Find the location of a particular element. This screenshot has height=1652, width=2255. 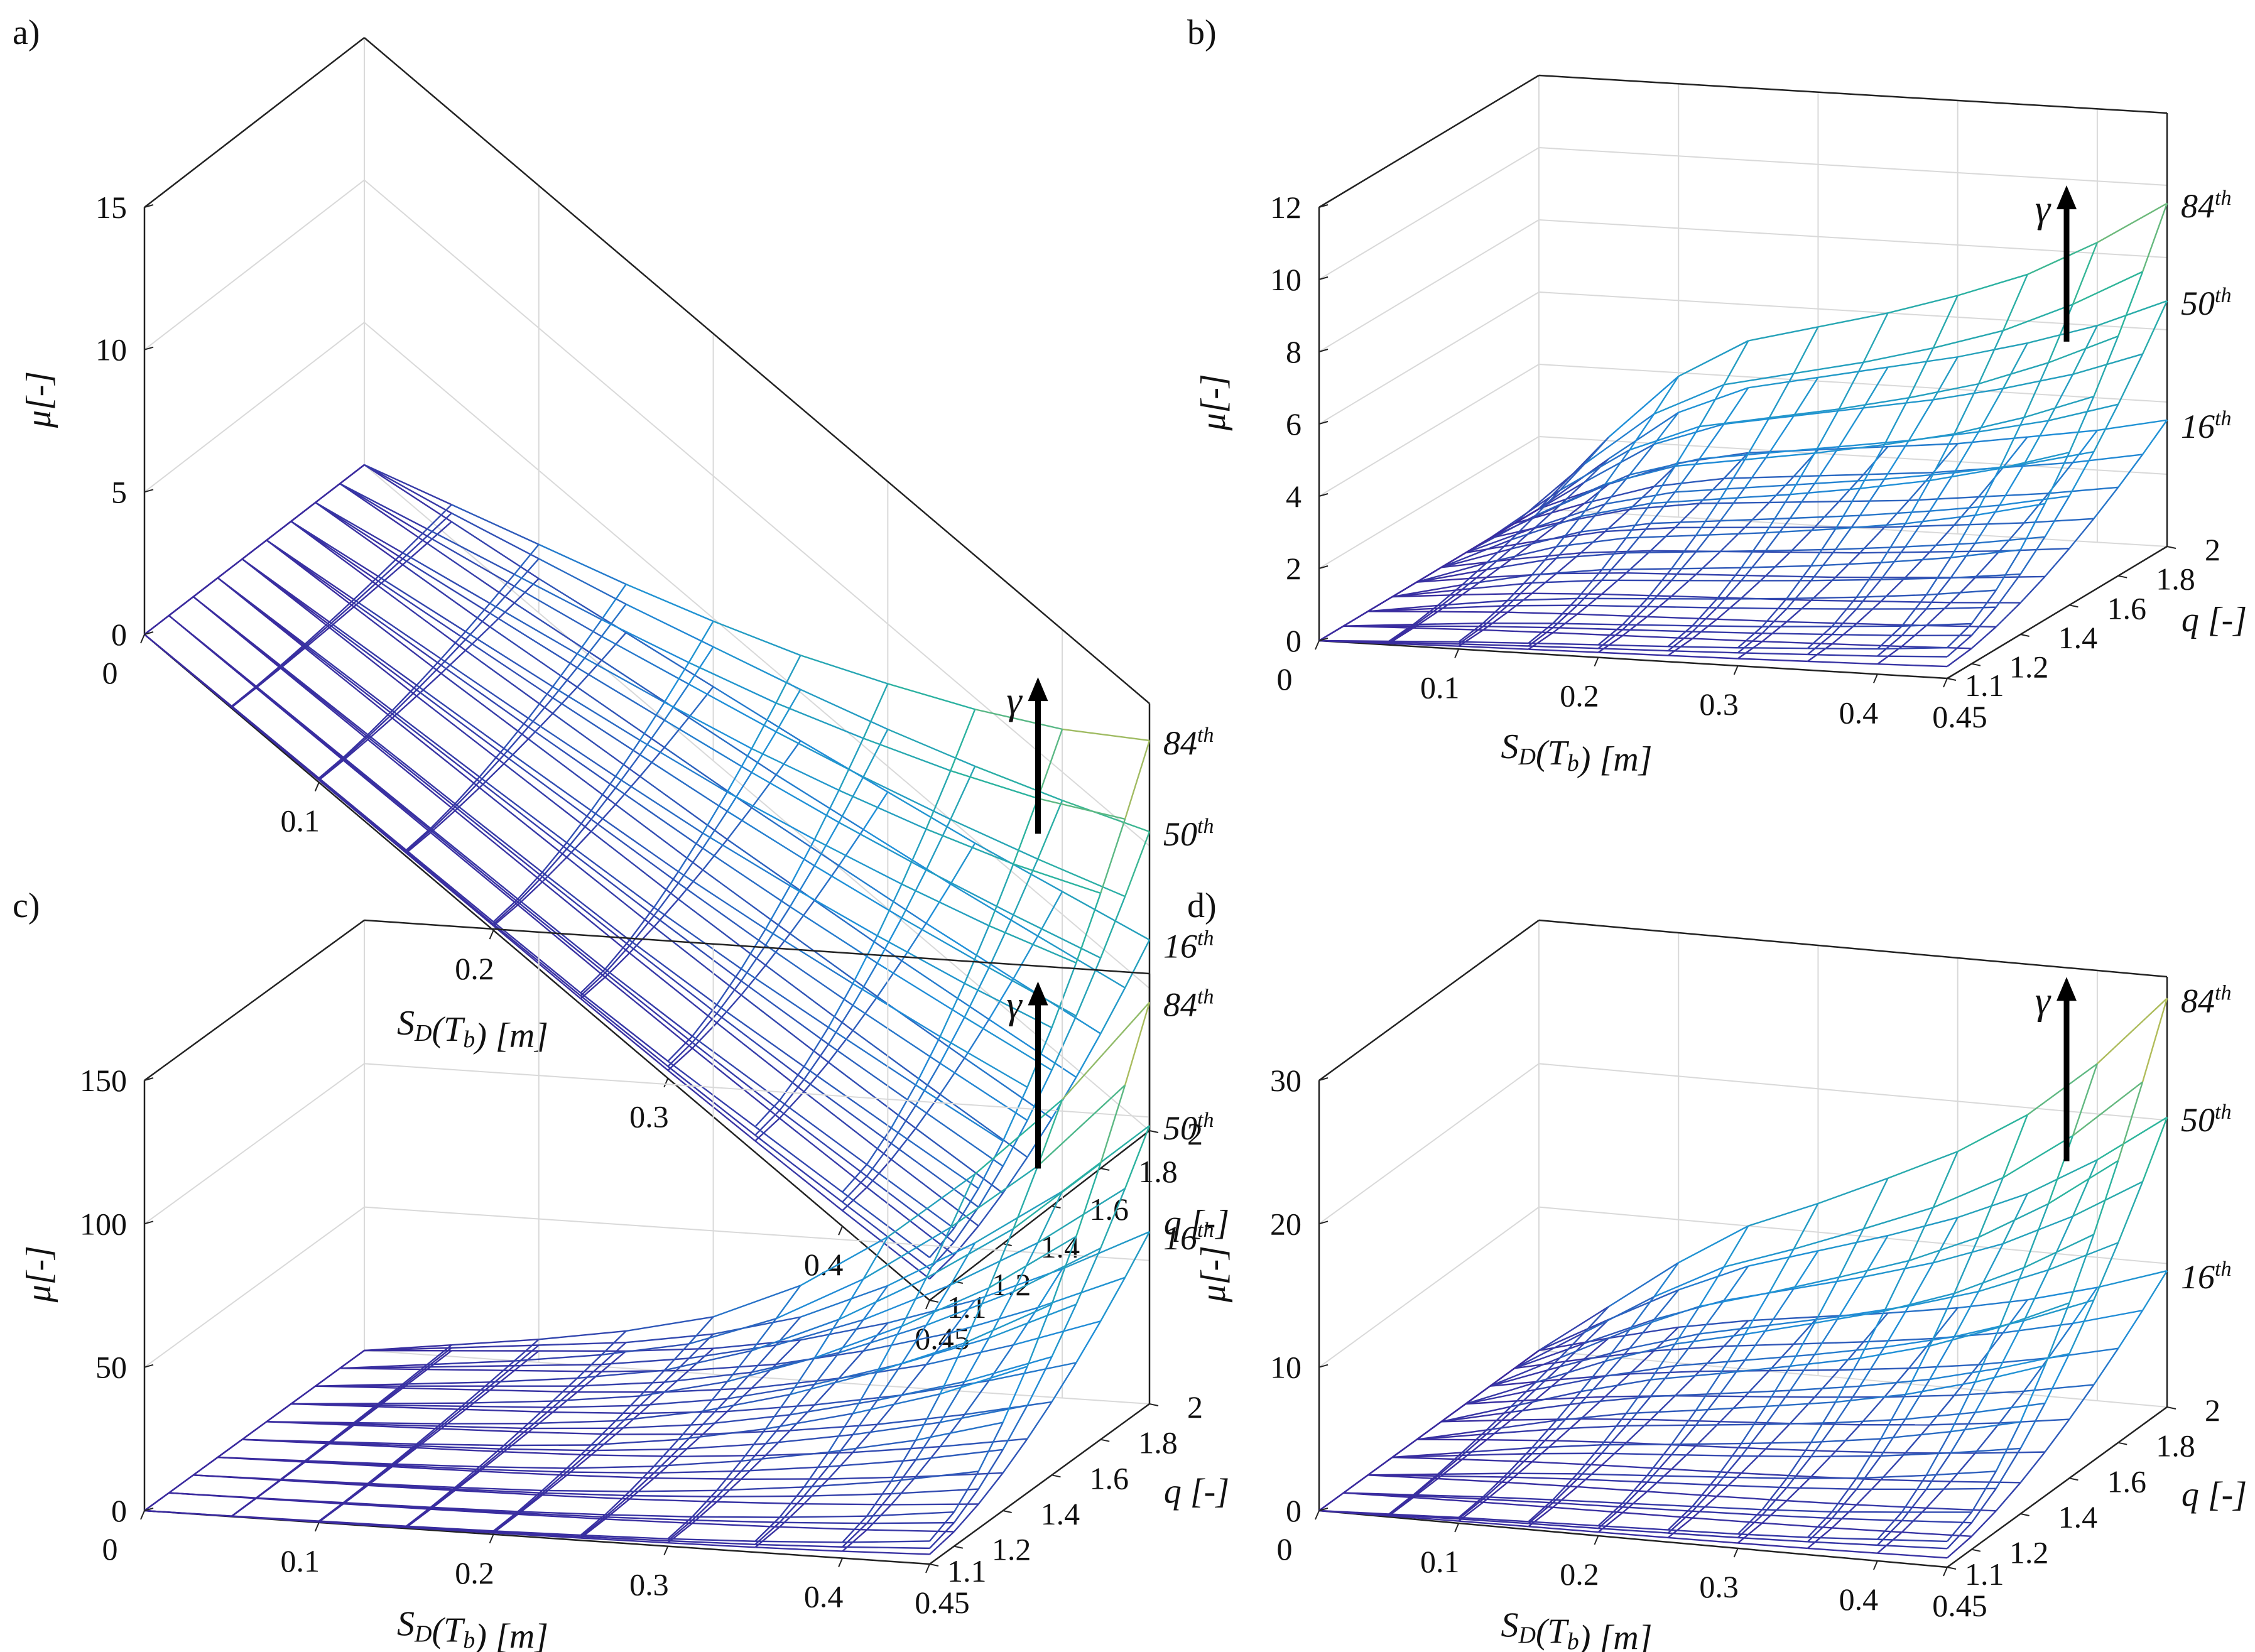

z-tick-label: 2 is located at coordinates (1293, 568).